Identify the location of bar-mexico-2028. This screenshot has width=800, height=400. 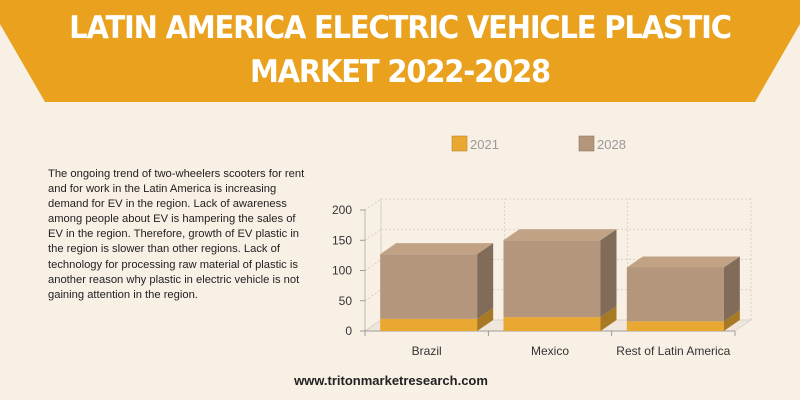
(560, 273).